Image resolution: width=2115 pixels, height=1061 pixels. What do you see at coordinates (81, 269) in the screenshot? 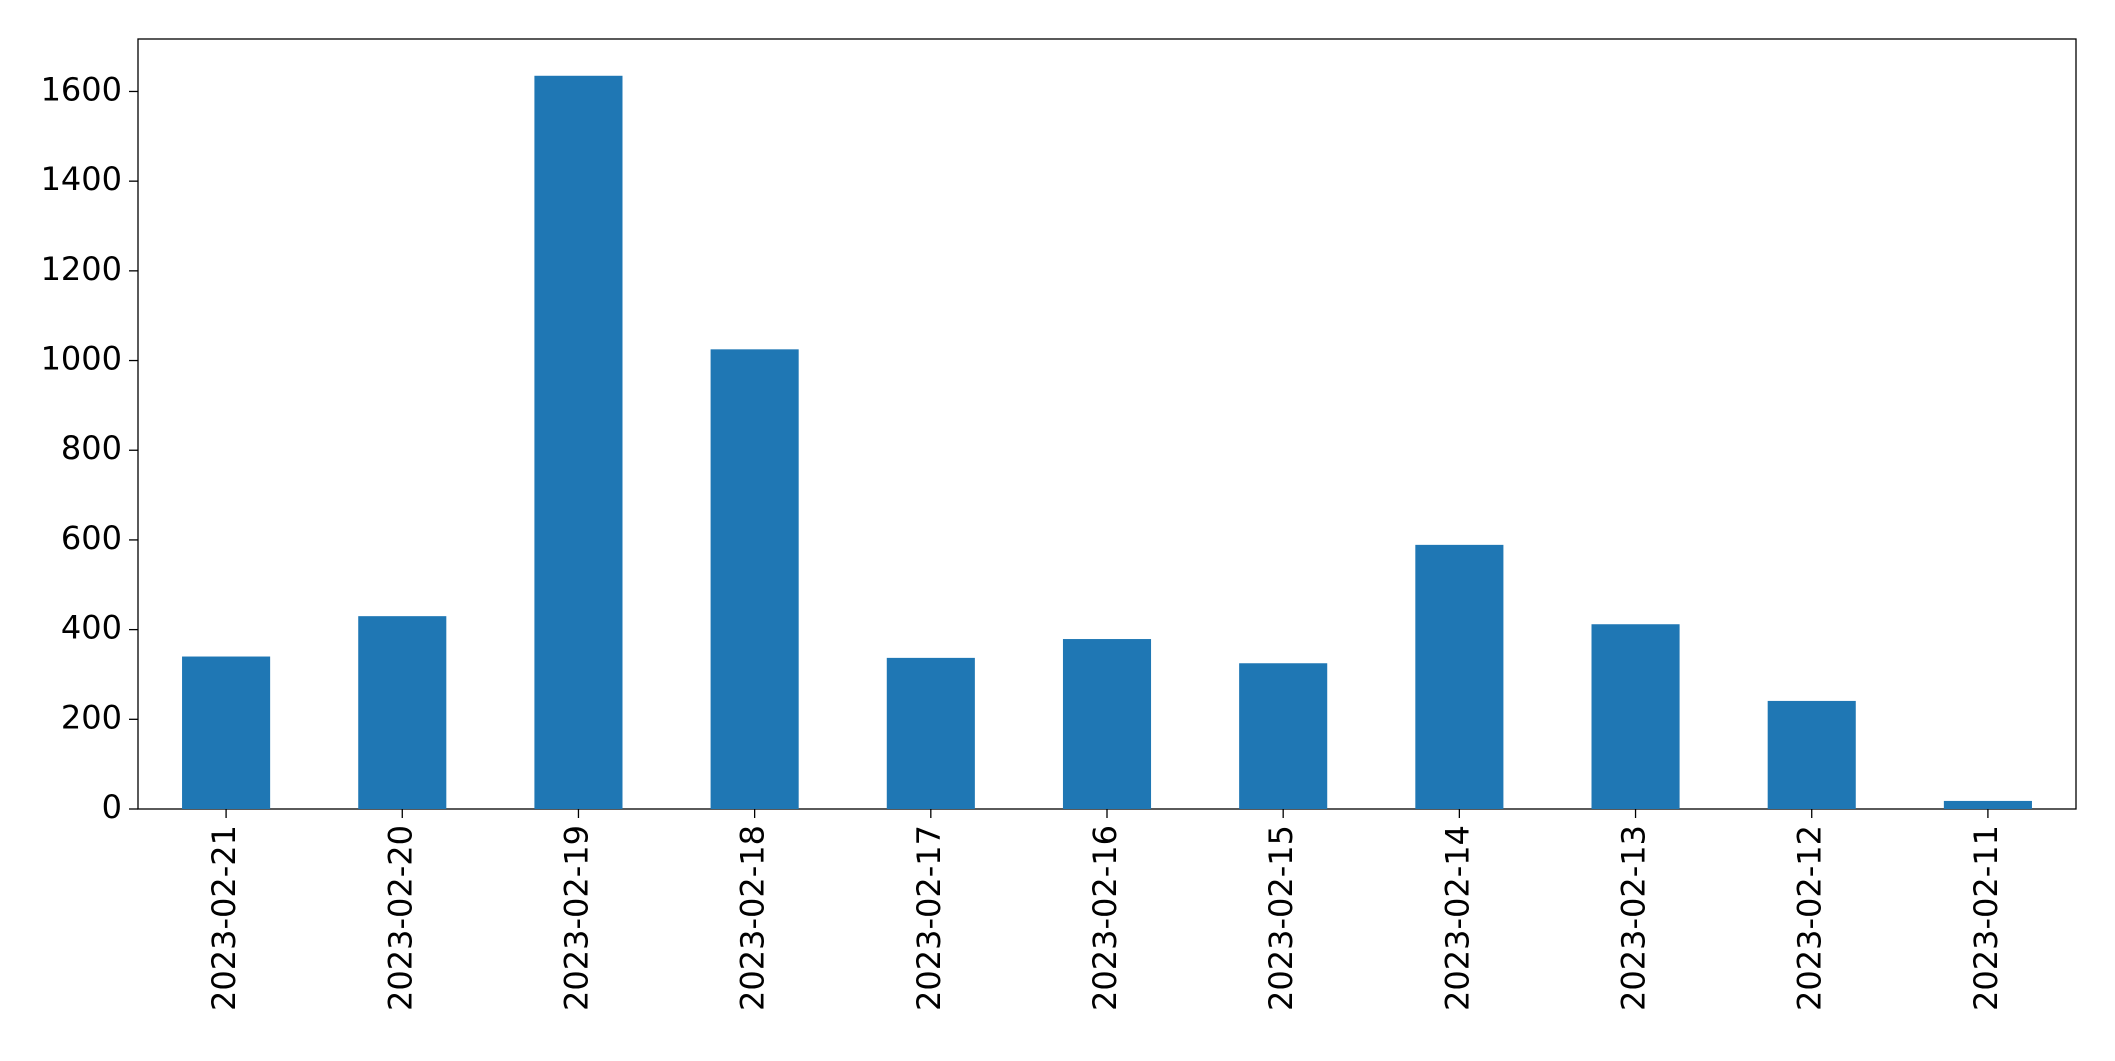
I see `y-tick-label: 1200` at bounding box center [81, 269].